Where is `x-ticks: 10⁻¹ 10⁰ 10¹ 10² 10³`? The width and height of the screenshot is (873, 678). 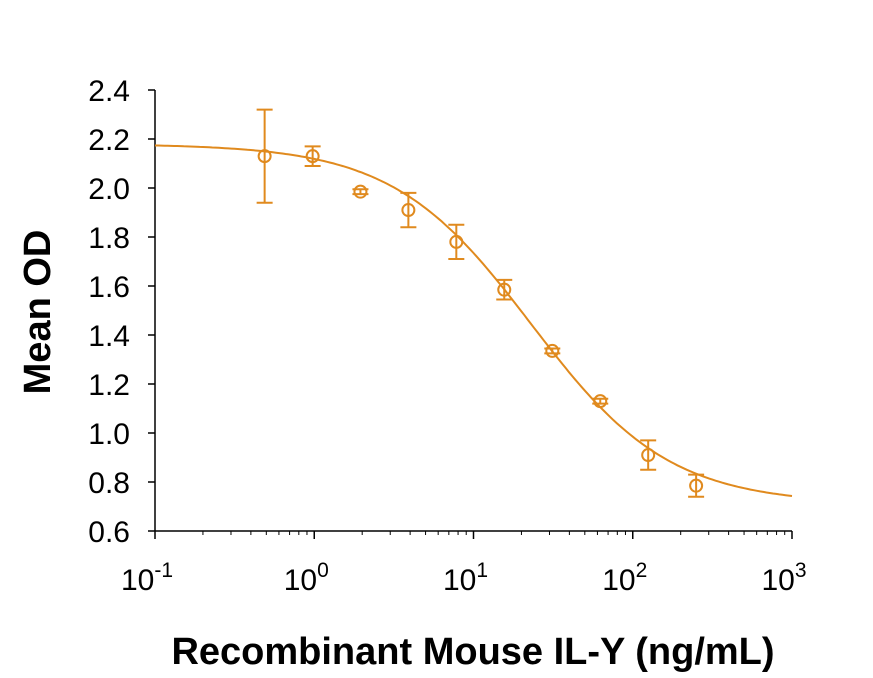
x-ticks: 10⁻¹ 10⁰ 10¹ 10² 10³ is located at coordinates (464, 564).